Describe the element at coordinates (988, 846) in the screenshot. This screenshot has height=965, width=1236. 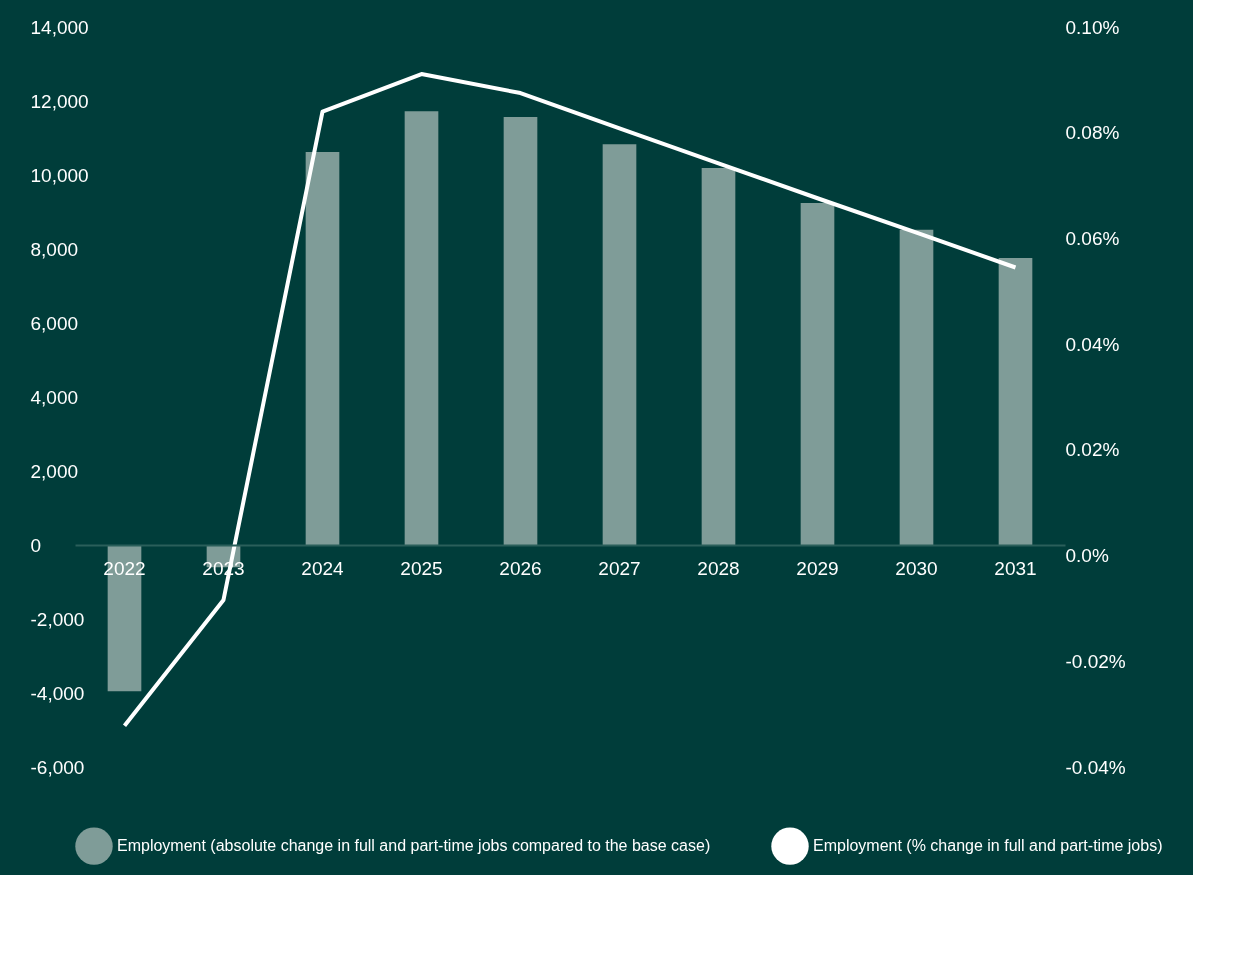
I see `legend-label: Employment (% change in full and part-time jobs)` at that location.